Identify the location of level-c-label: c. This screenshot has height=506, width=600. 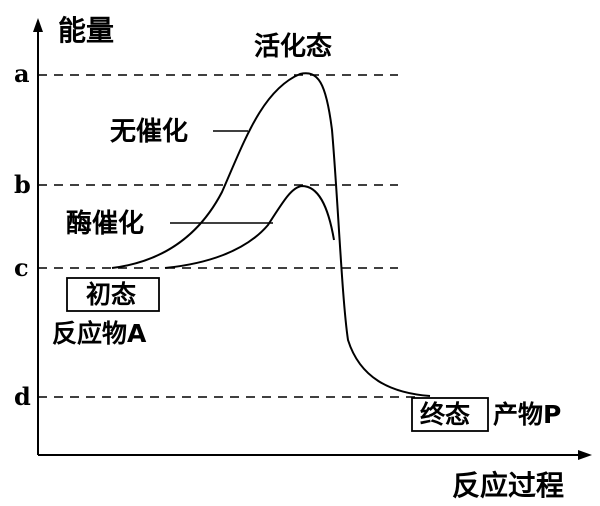
(21, 267).